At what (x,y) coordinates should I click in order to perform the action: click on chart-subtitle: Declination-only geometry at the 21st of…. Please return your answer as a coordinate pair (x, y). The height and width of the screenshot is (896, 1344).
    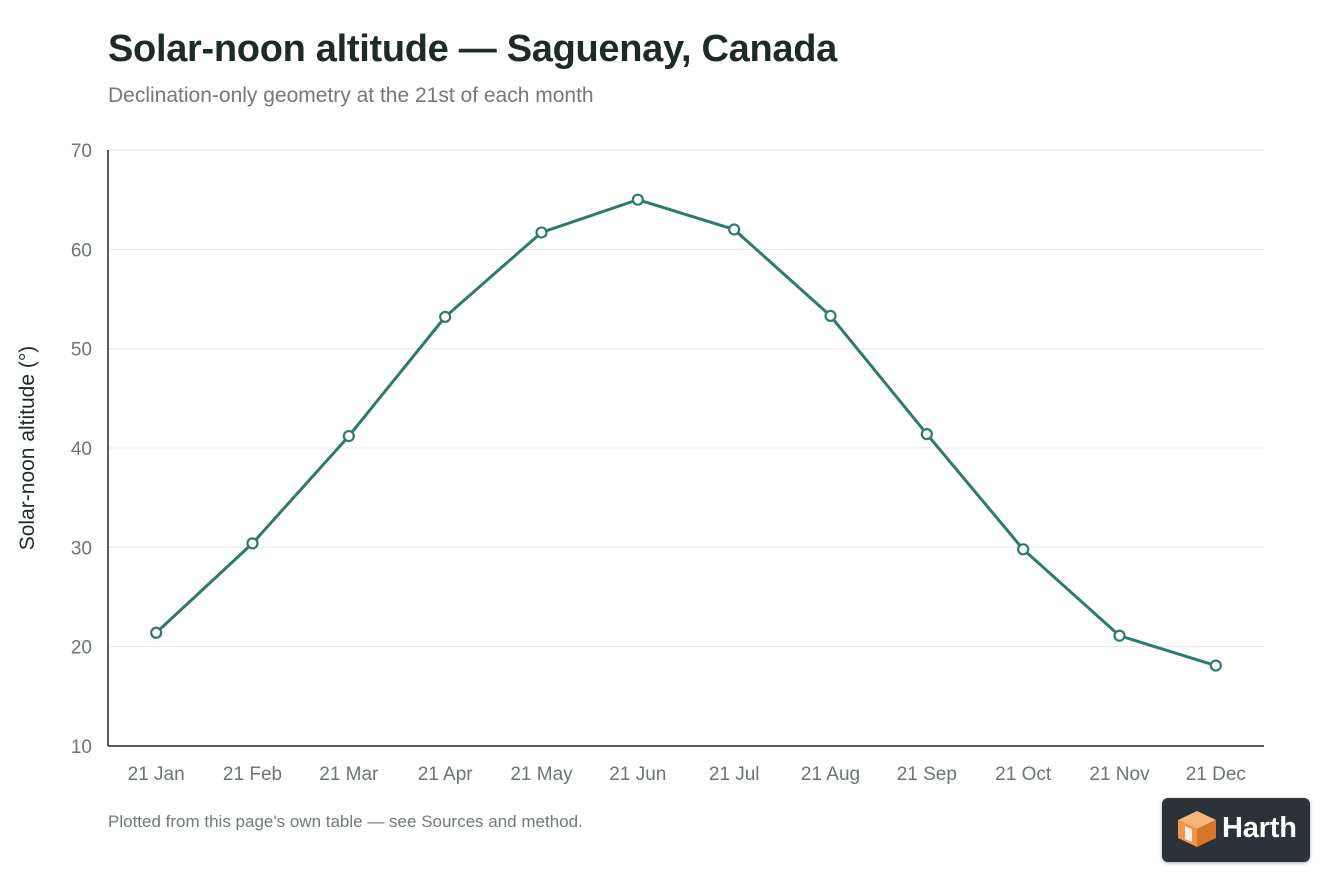
    Looking at the image, I should click on (351, 95).